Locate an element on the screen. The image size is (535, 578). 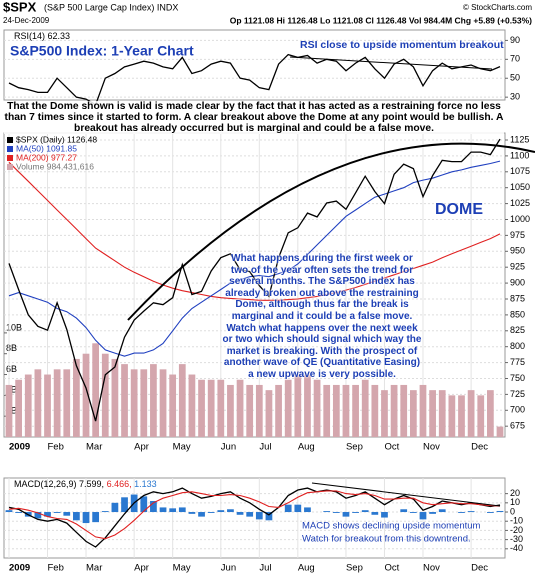
legend-label: 6.466, is located at coordinates (119, 484).